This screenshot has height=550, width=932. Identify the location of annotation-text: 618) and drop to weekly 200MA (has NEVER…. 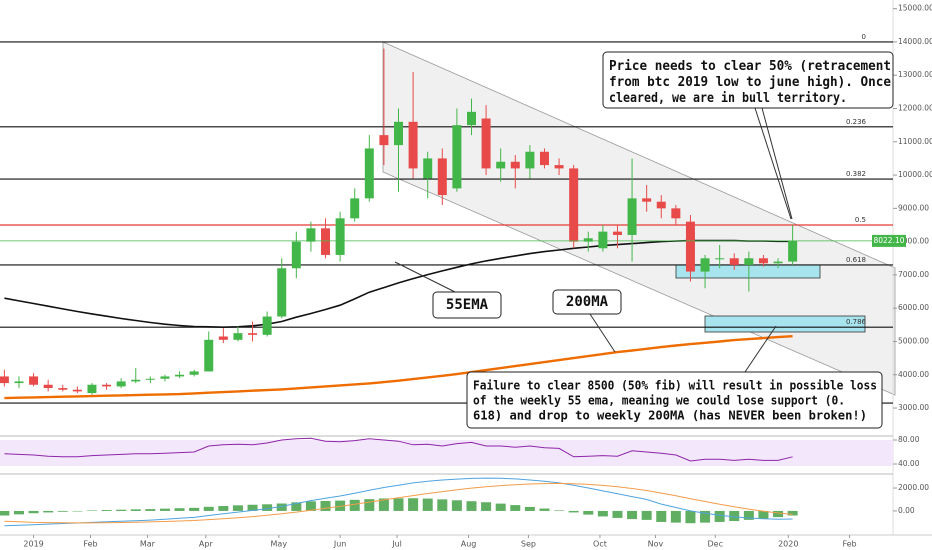
(670, 415).